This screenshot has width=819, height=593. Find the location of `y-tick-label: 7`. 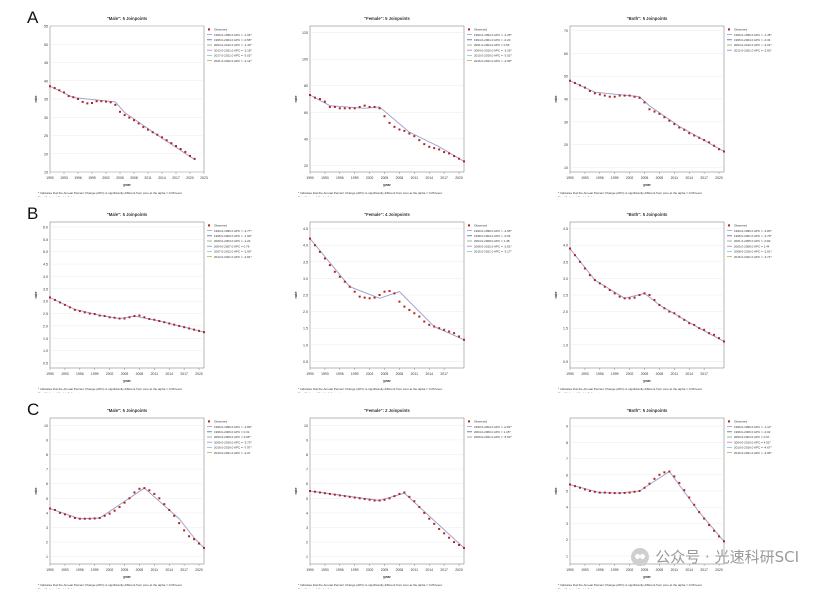

y-tick-label: 7 is located at coordinates (307, 470).